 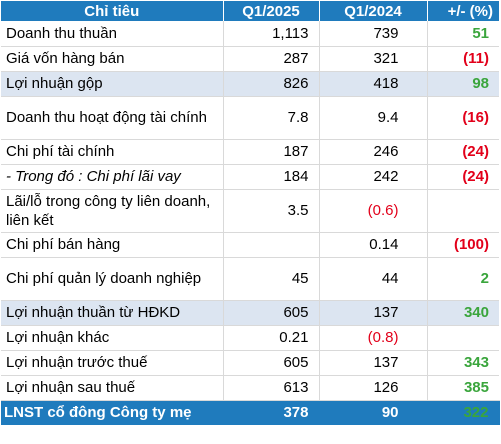 I want to click on table-row-admin-expense: Chi phí quản lý doanh nghiệp 45 44 2, so click(x=250, y=279).